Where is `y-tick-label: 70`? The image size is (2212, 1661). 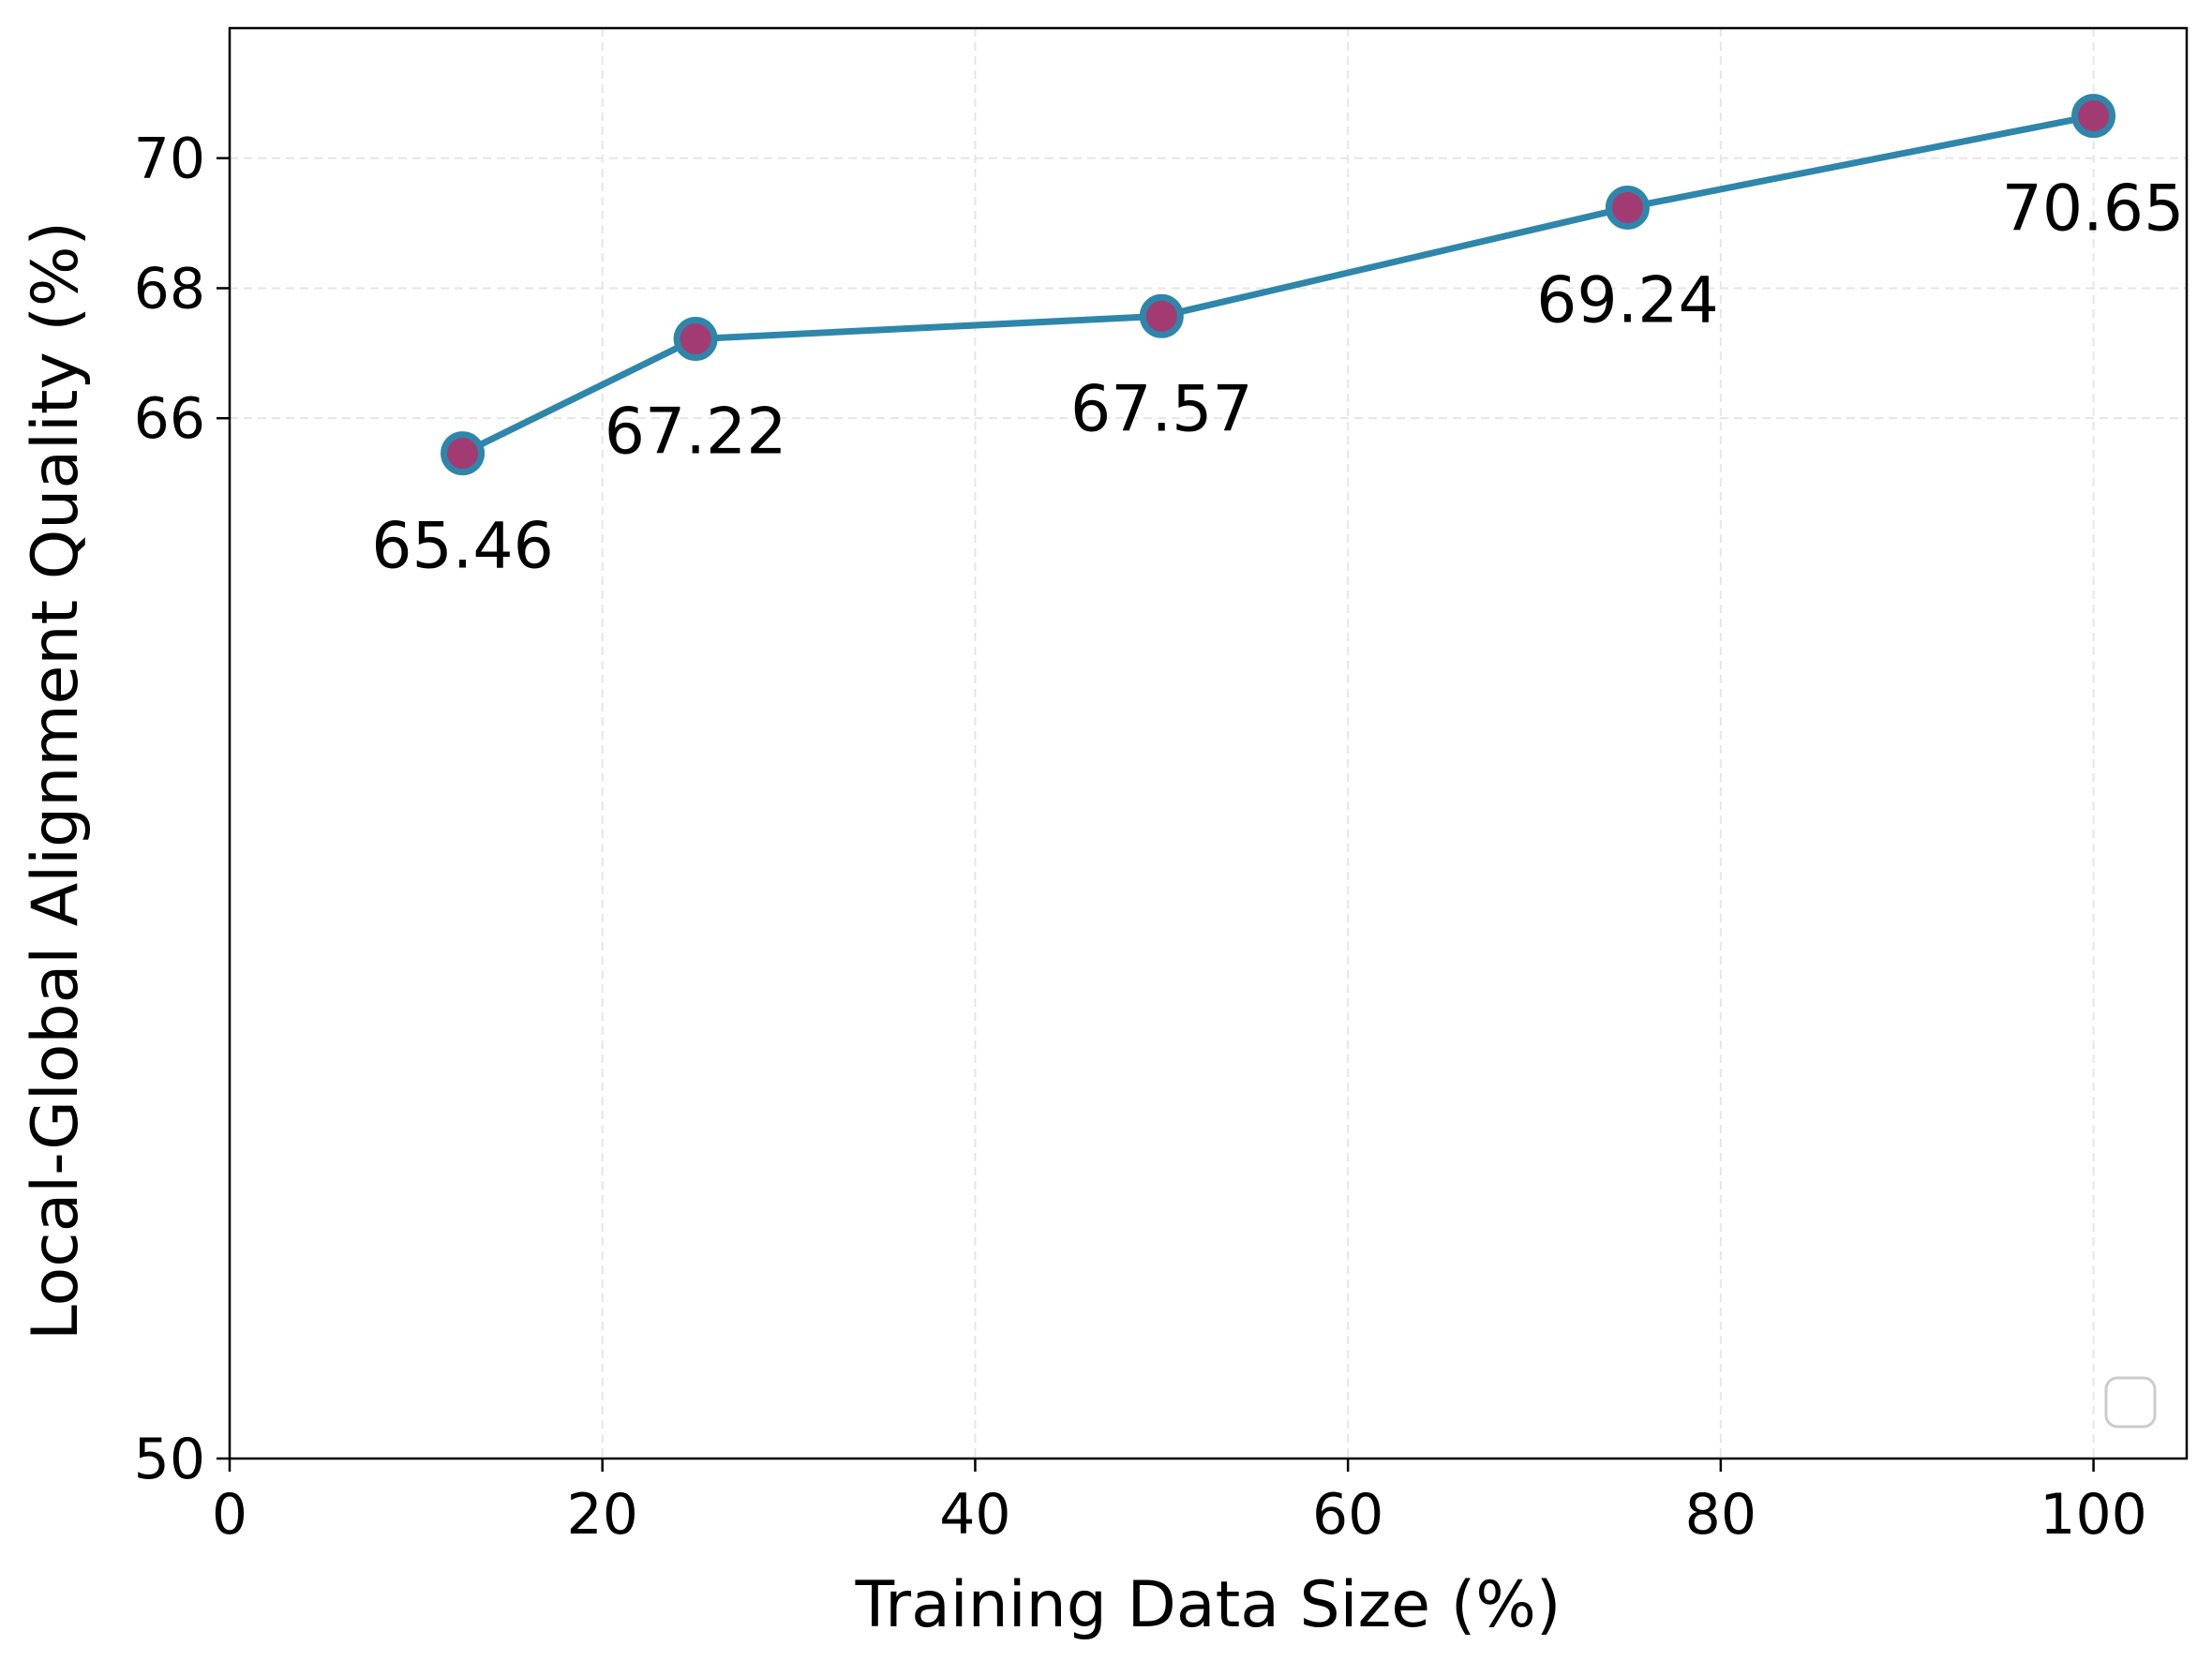
y-tick-label: 70 is located at coordinates (169, 160).